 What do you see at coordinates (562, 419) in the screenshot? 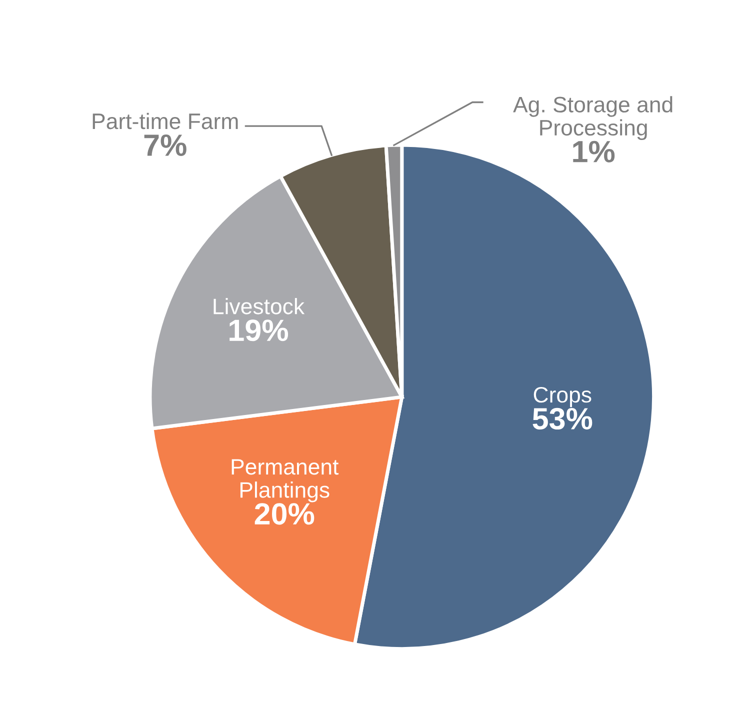
I see `data-label: 53%` at bounding box center [562, 419].